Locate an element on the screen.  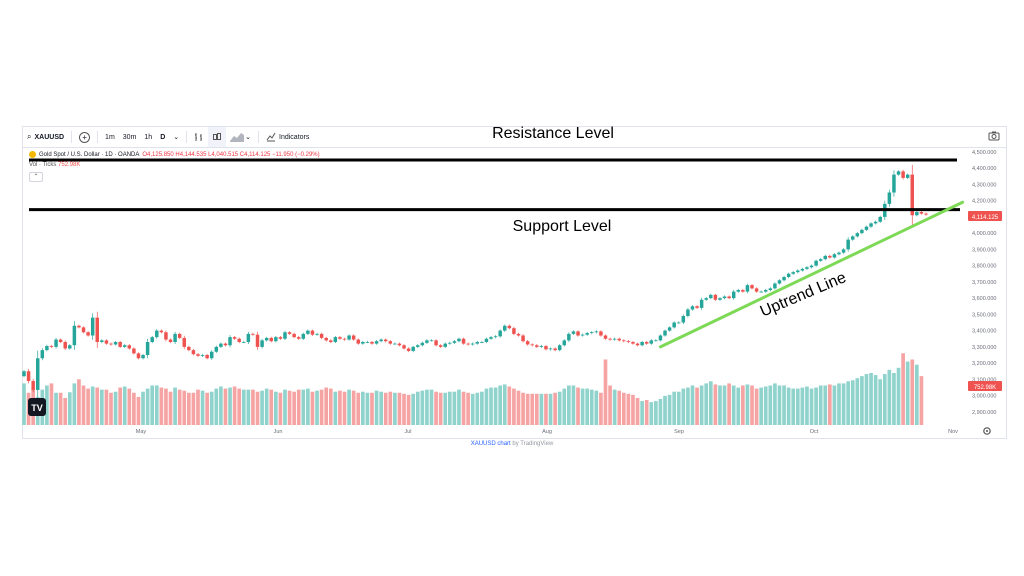
area-style-button: ⌄ is located at coordinates (240, 137).